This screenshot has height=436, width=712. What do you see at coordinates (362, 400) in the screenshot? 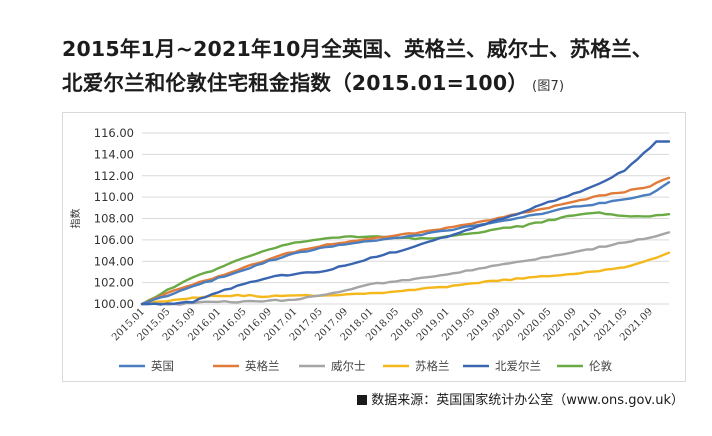
I see `square-bullet-icon` at bounding box center [362, 400].